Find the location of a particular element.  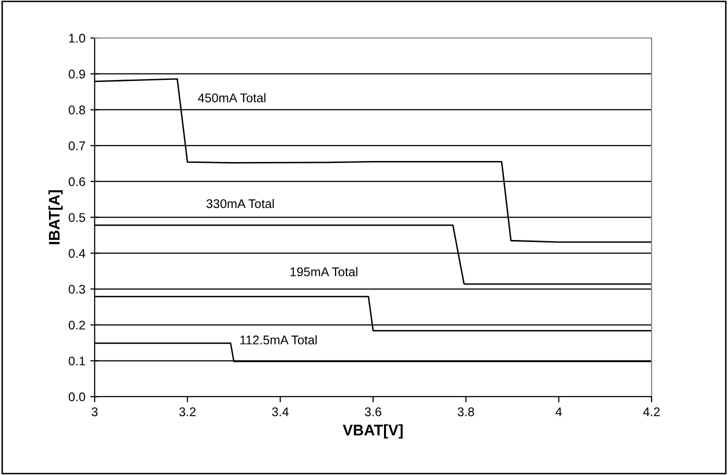

y-tick-label: 0.9 is located at coordinates (77, 74).